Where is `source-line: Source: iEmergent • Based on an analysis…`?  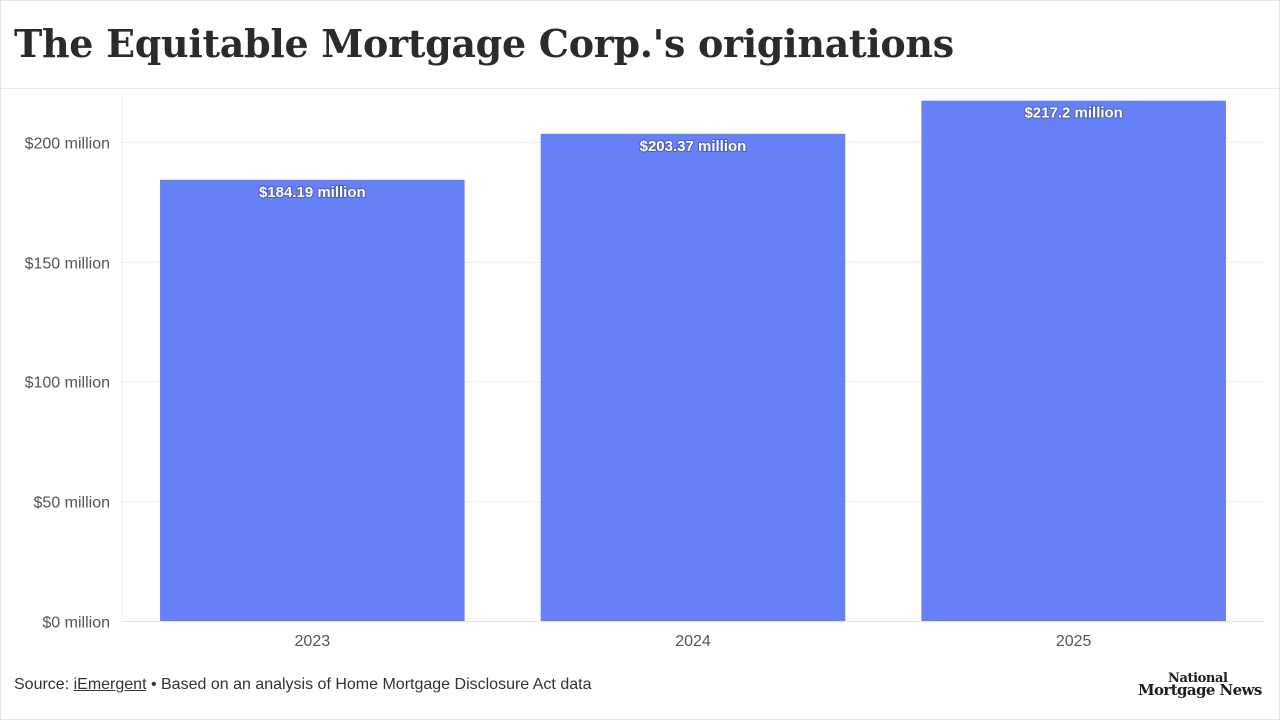 source-line: Source: iEmergent • Based on an analysis… is located at coordinates (302, 685).